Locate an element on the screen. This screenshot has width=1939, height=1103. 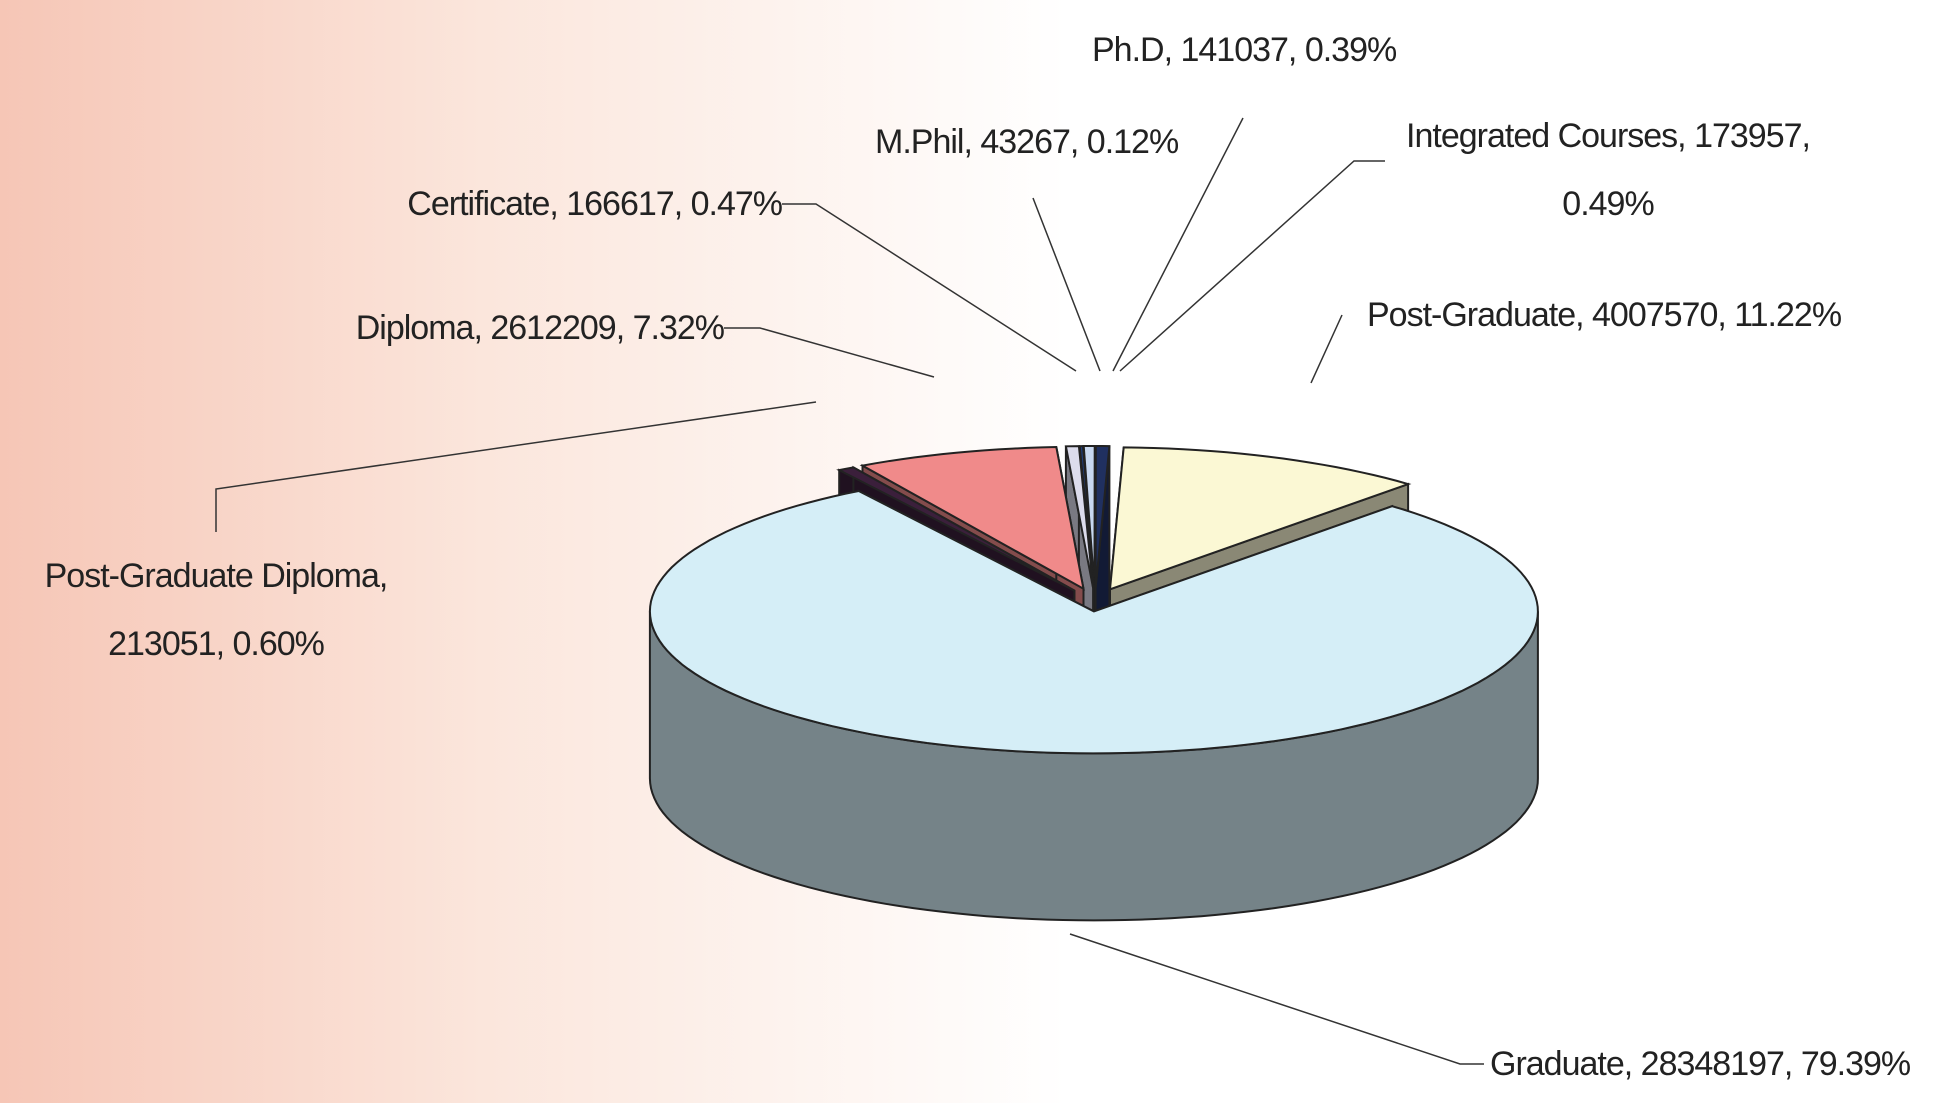
slice-label: Integrated Courses, 173957, 0.49% is located at coordinates (1608, 170).